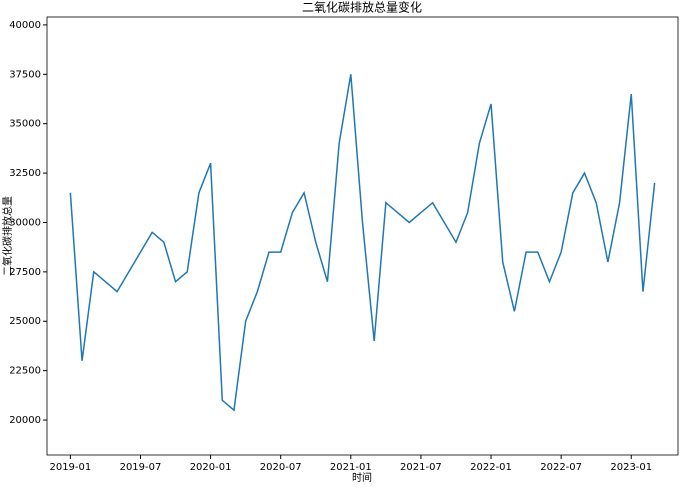  What do you see at coordinates (421, 467) in the screenshot?
I see `x-tick-label: 2021-07` at bounding box center [421, 467].